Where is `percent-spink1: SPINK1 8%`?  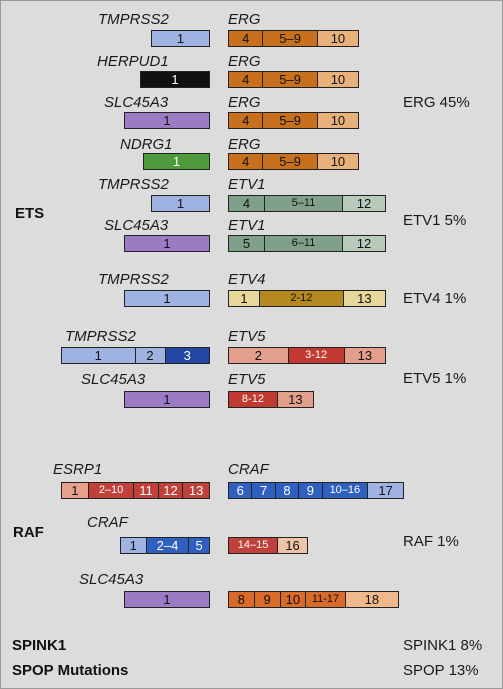 percent-spink1: SPINK1 8% is located at coordinates (443, 645).